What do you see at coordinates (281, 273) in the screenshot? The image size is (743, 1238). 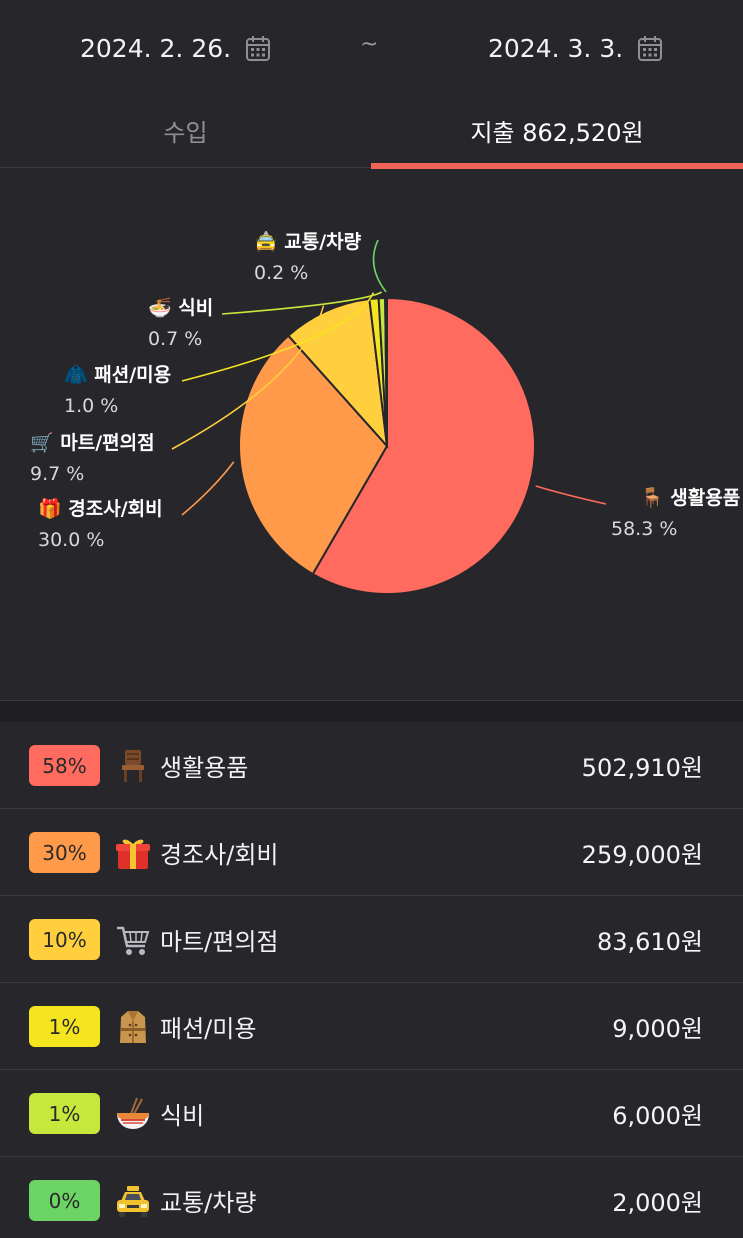 I see `pie-label-percent: 0.2 %` at bounding box center [281, 273].